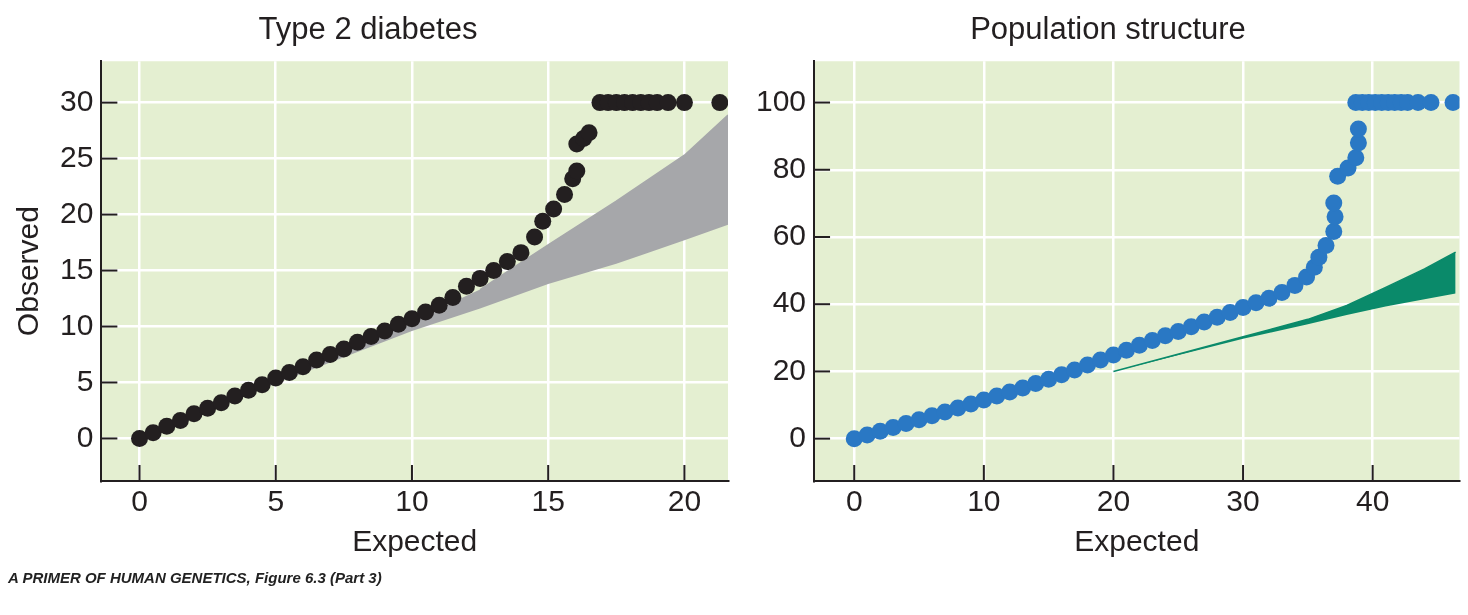  Describe the element at coordinates (781, 100) in the screenshot. I see `y-tick-label: 100` at that location.